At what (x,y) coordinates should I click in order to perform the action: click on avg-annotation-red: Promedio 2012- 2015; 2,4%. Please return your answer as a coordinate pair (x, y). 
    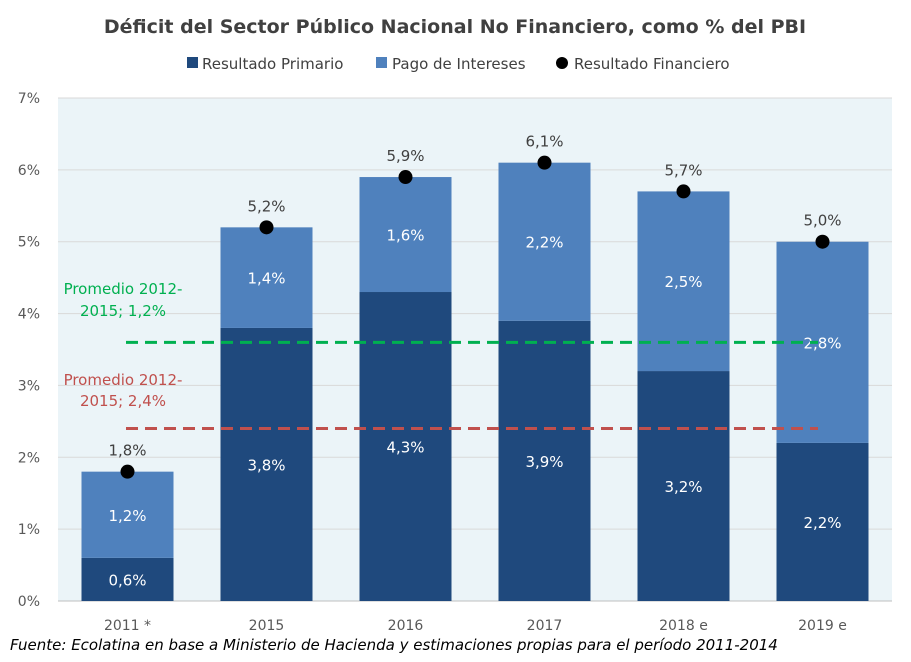
    Looking at the image, I should click on (123, 390).